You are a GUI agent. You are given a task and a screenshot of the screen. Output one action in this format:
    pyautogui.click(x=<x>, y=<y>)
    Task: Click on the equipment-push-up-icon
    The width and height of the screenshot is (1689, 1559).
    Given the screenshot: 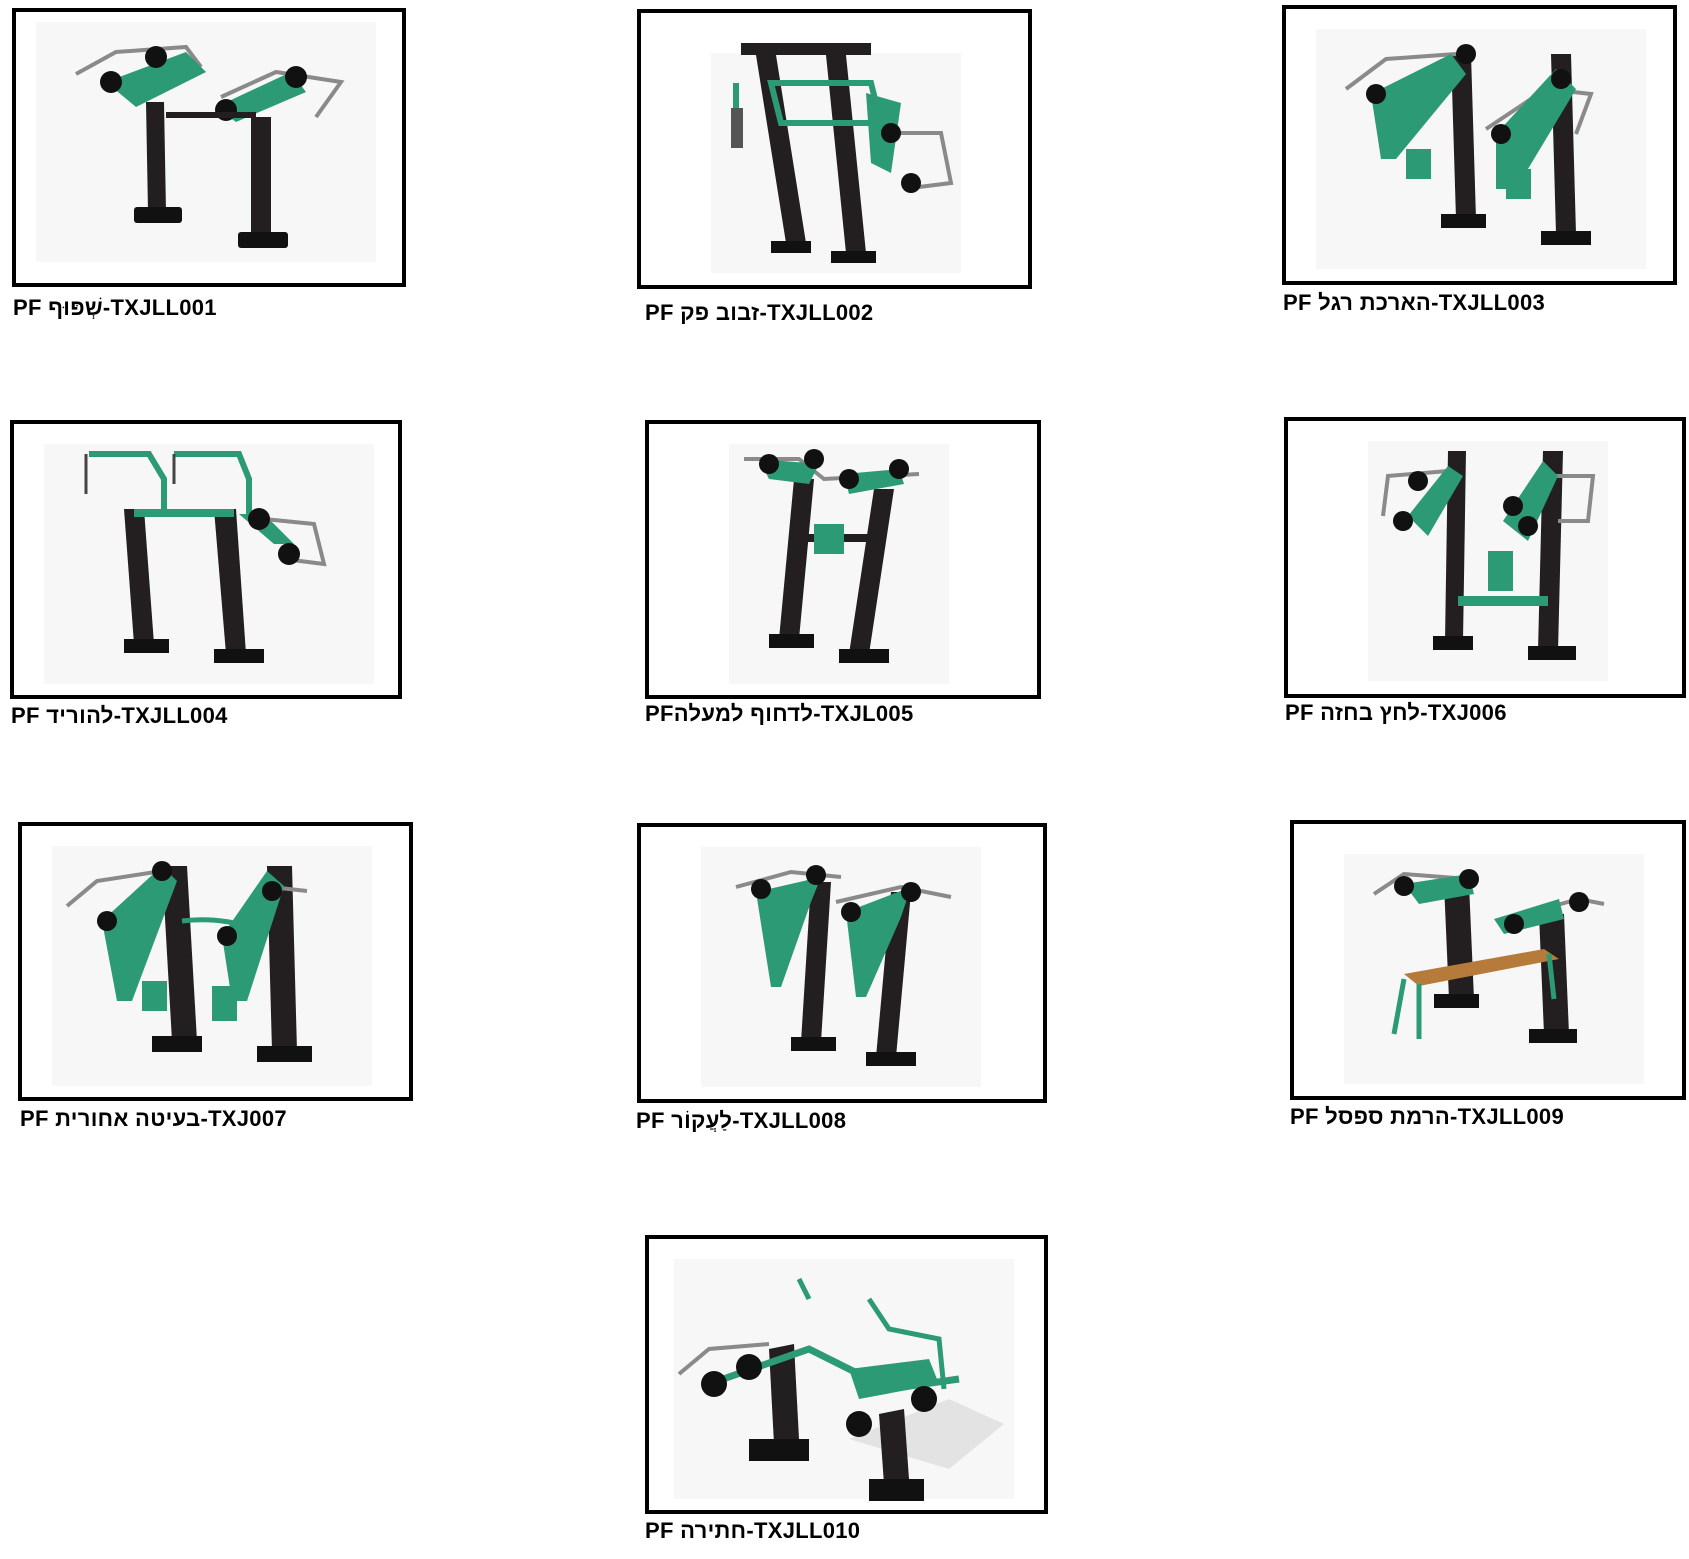 What is the action you would take?
    pyautogui.click(x=839, y=564)
    